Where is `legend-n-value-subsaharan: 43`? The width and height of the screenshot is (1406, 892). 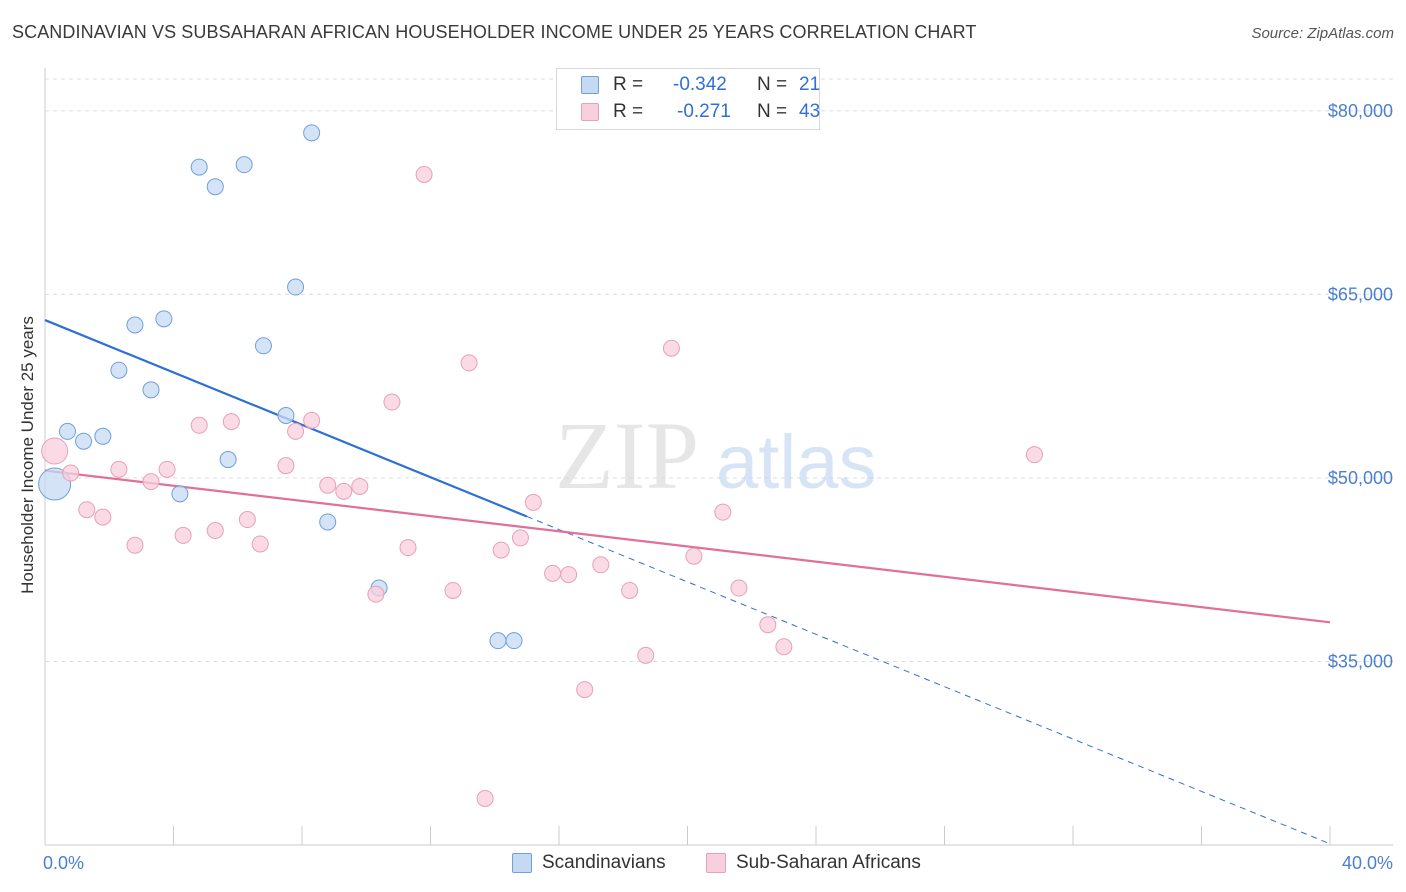 legend-n-value-subsaharan: 43 is located at coordinates (810, 111).